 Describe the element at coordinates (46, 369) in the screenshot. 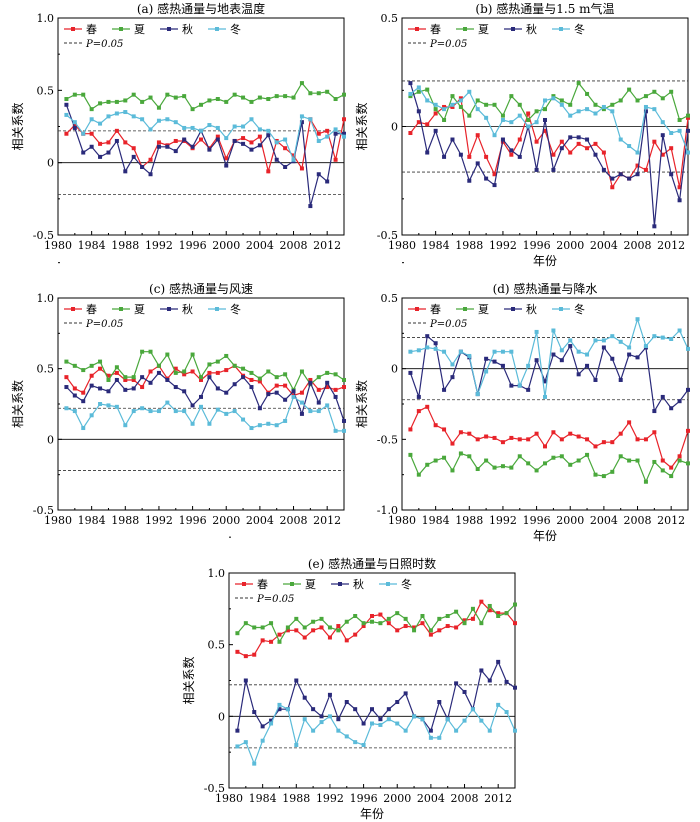

I see `y-tick-label: 0.5` at that location.